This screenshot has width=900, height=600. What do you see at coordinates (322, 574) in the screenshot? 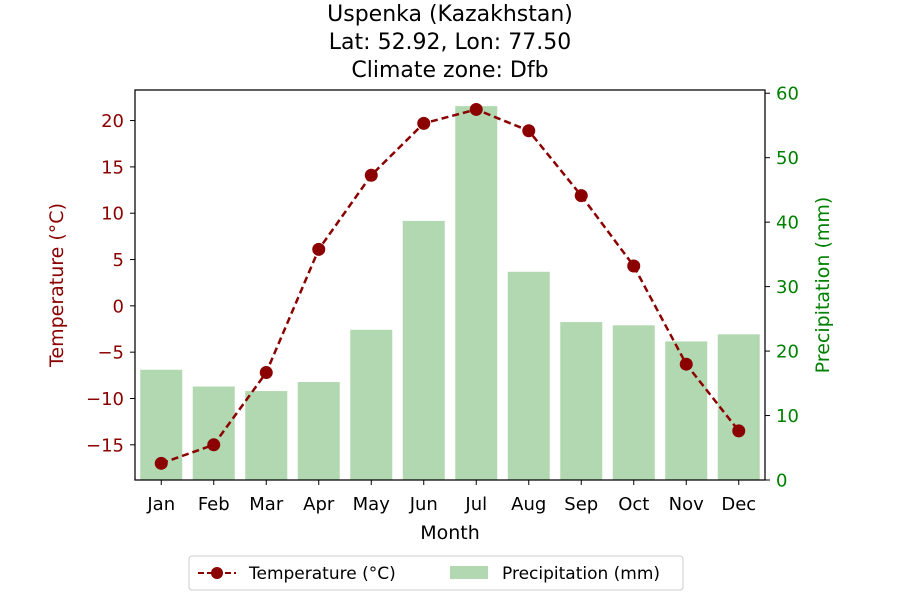
I see `legend-temperature-label: Temperature (°C)` at bounding box center [322, 574].